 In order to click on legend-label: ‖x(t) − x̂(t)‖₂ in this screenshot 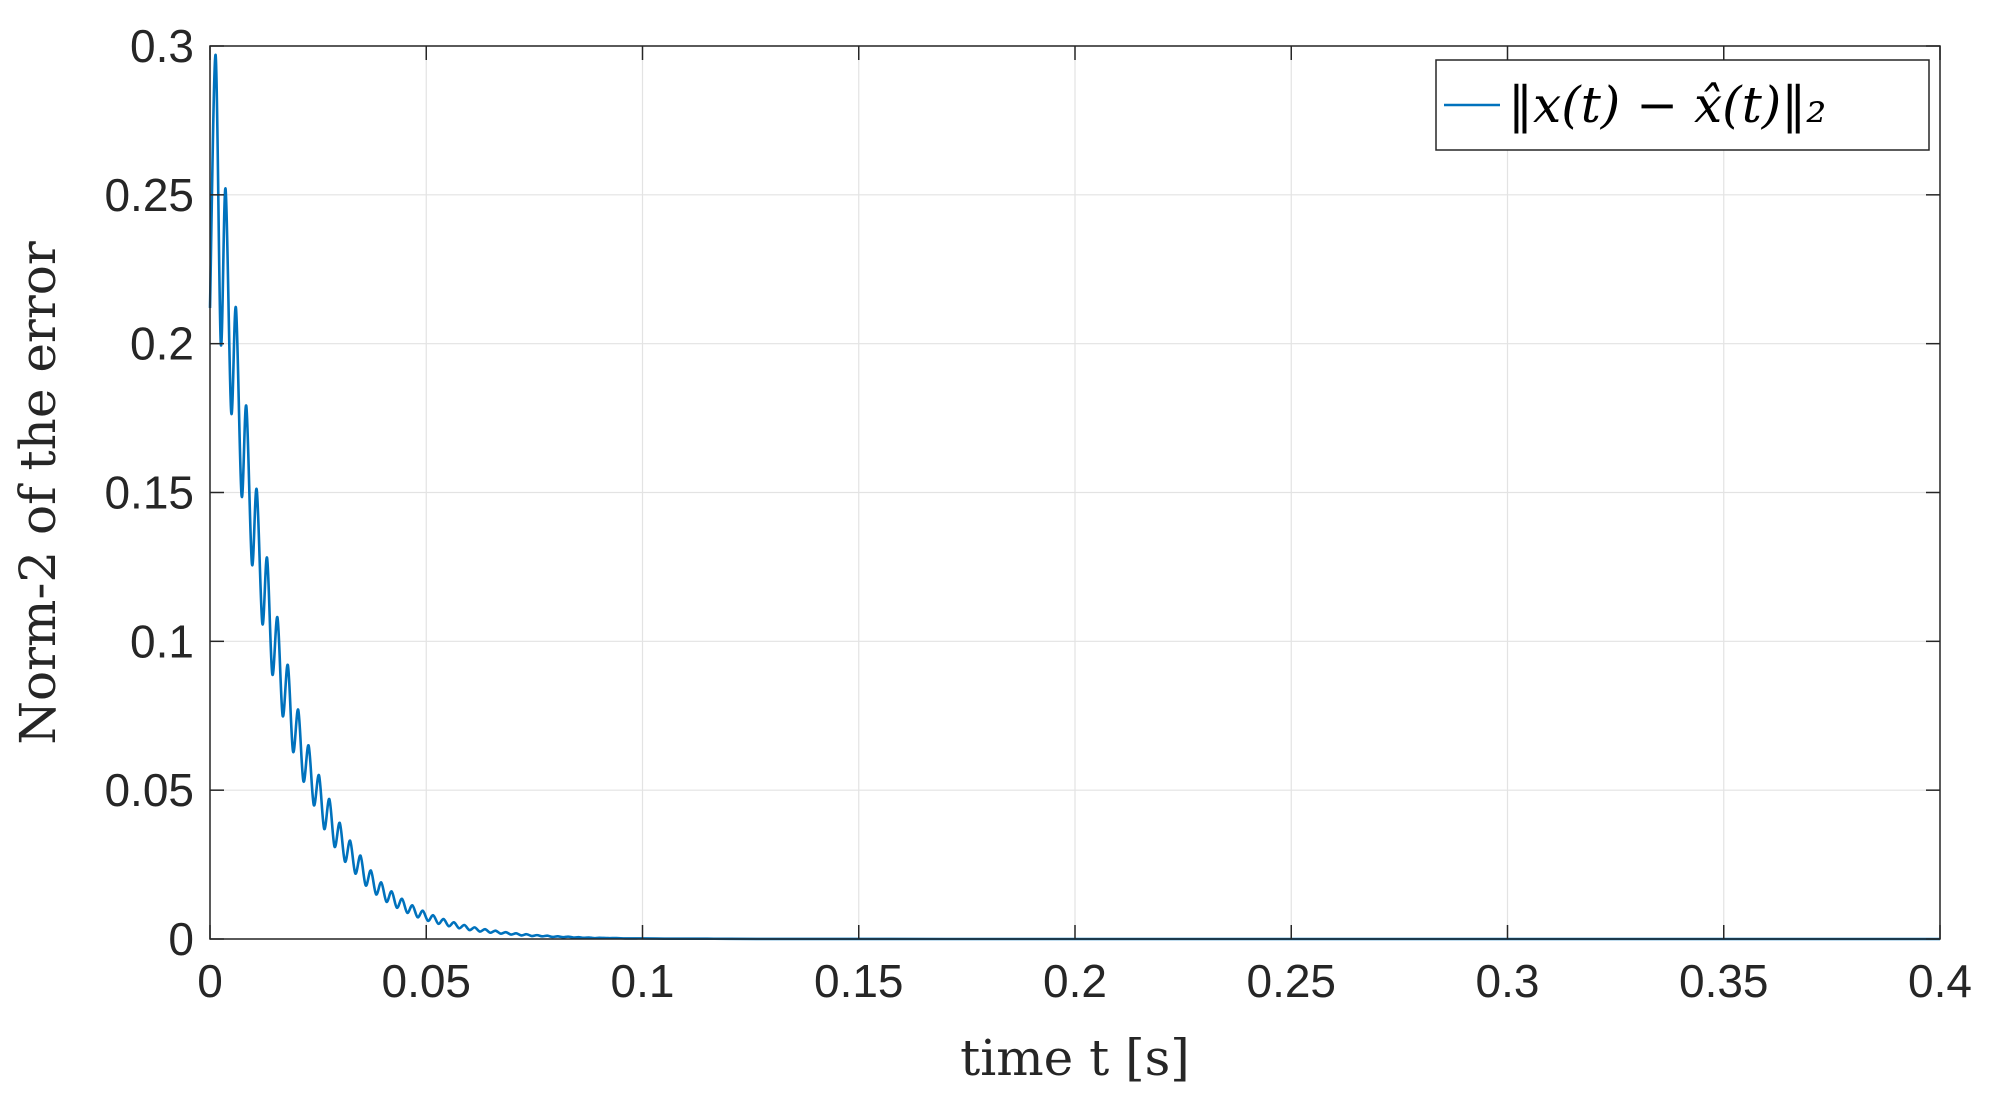, I will do `click(1667, 105)`.